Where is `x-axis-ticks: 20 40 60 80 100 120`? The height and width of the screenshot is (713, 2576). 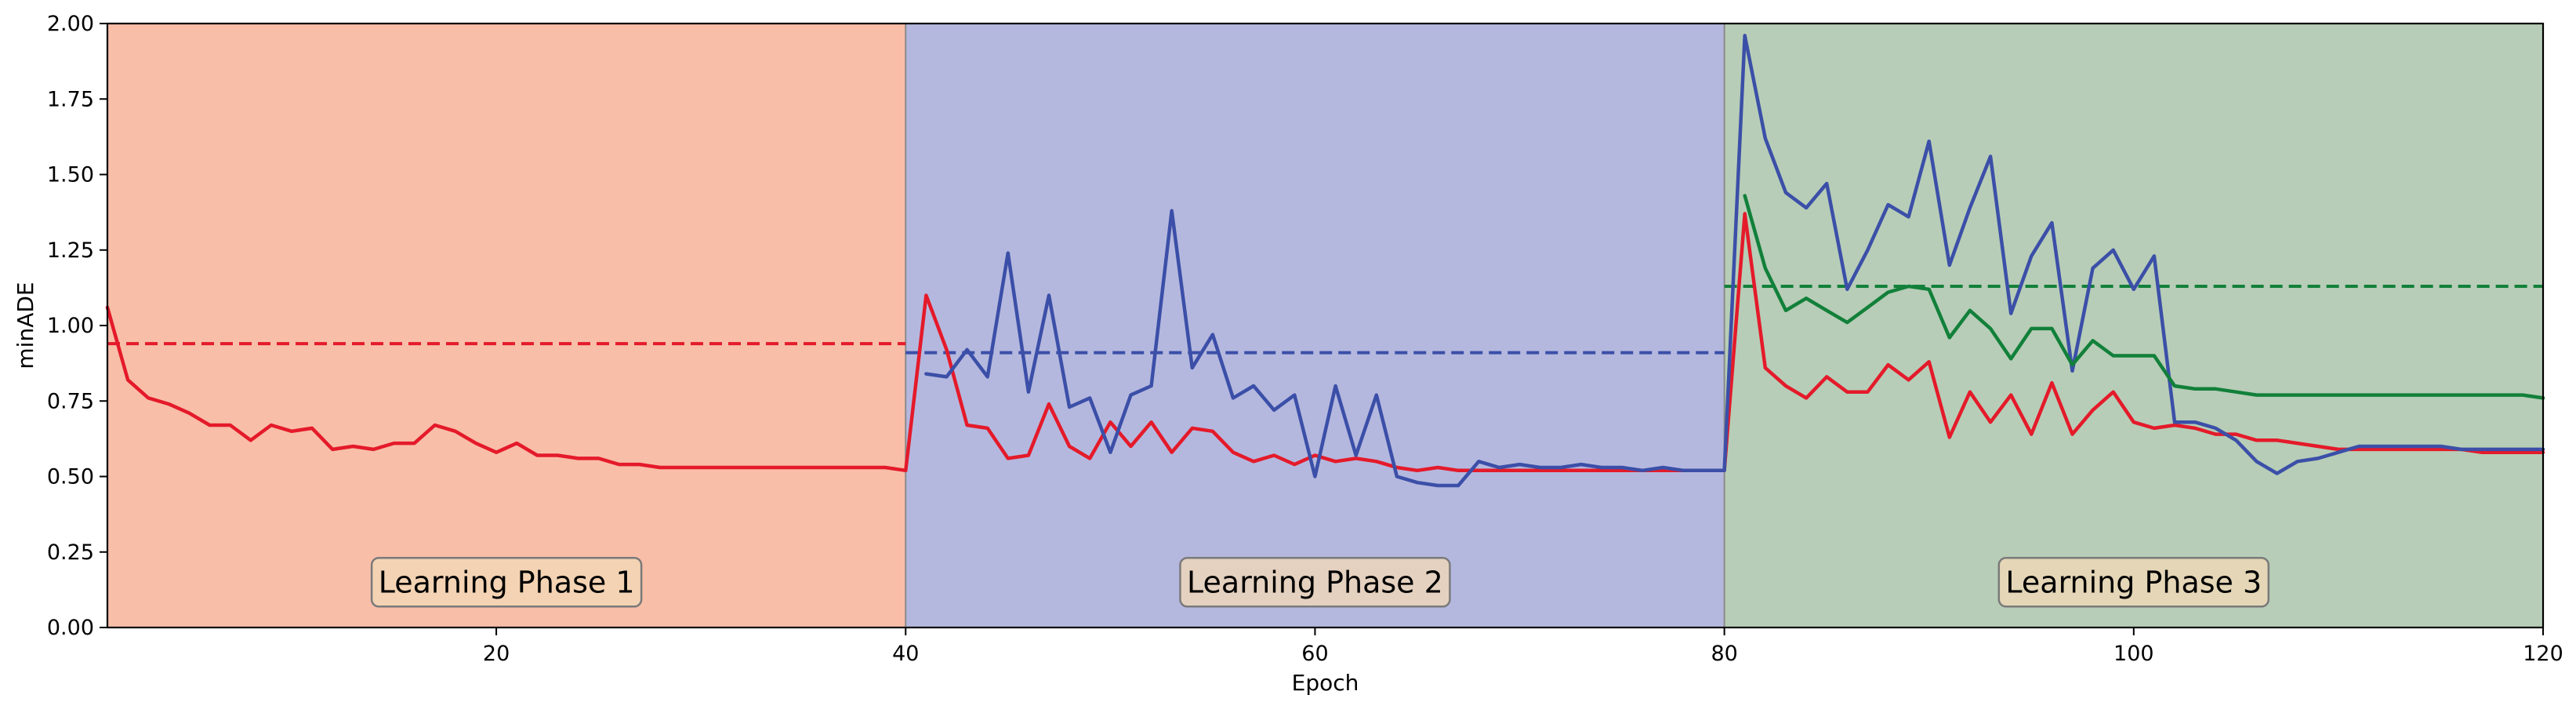 x-axis-ticks: 20 40 60 80 100 120 is located at coordinates (1523, 647).